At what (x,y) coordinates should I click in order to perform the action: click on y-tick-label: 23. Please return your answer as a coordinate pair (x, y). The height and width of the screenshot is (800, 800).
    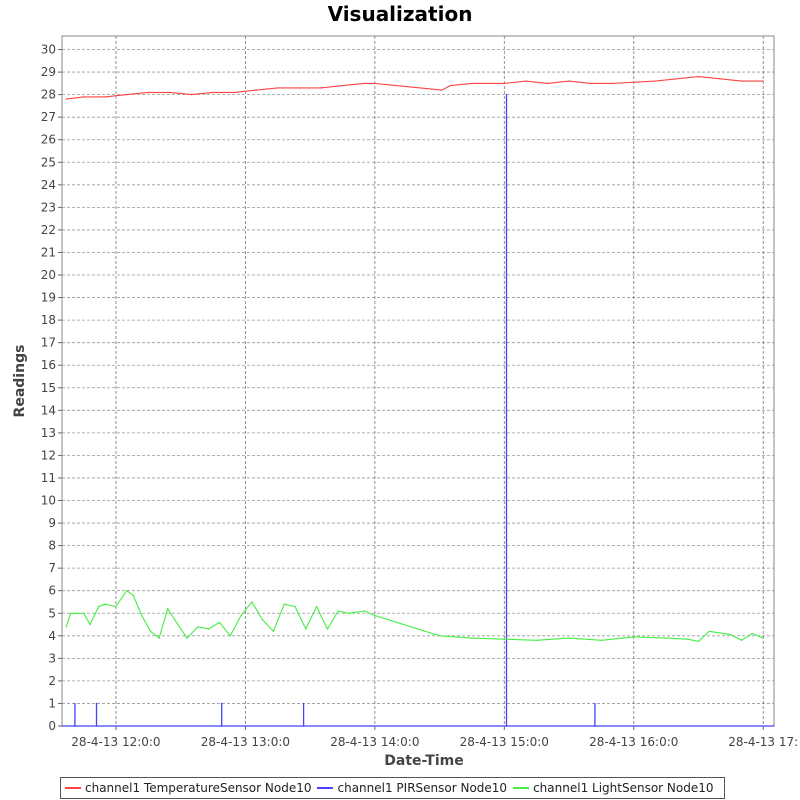
    Looking at the image, I should click on (48, 207).